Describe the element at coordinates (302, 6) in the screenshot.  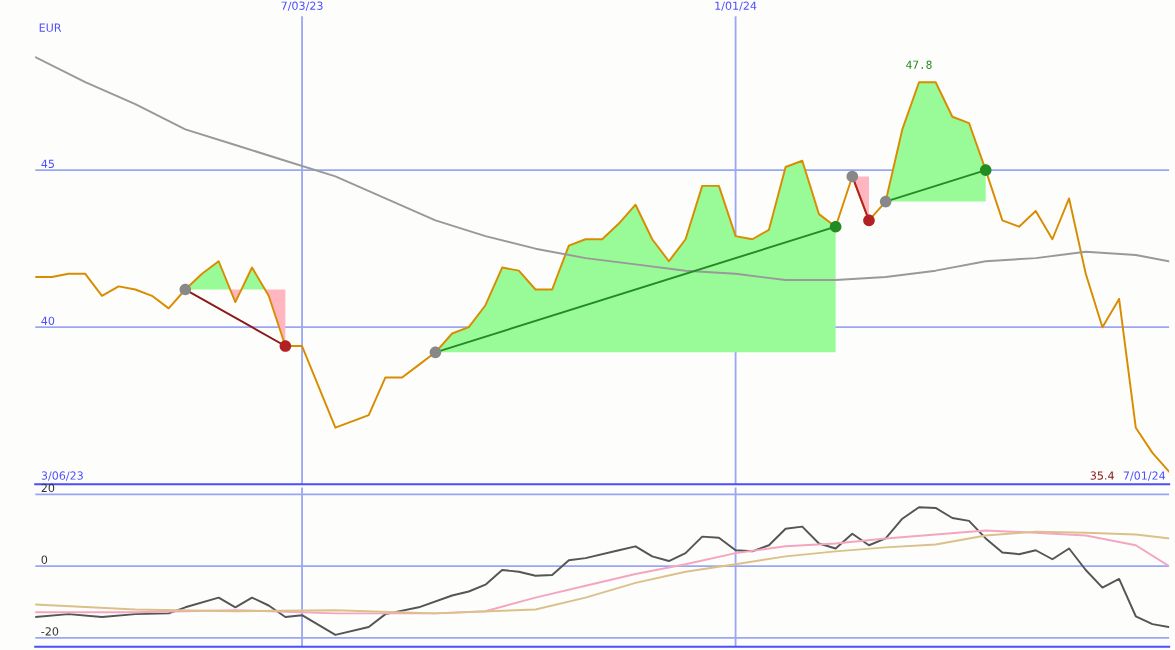
I see `x-tick-label: 7/03/23` at that location.